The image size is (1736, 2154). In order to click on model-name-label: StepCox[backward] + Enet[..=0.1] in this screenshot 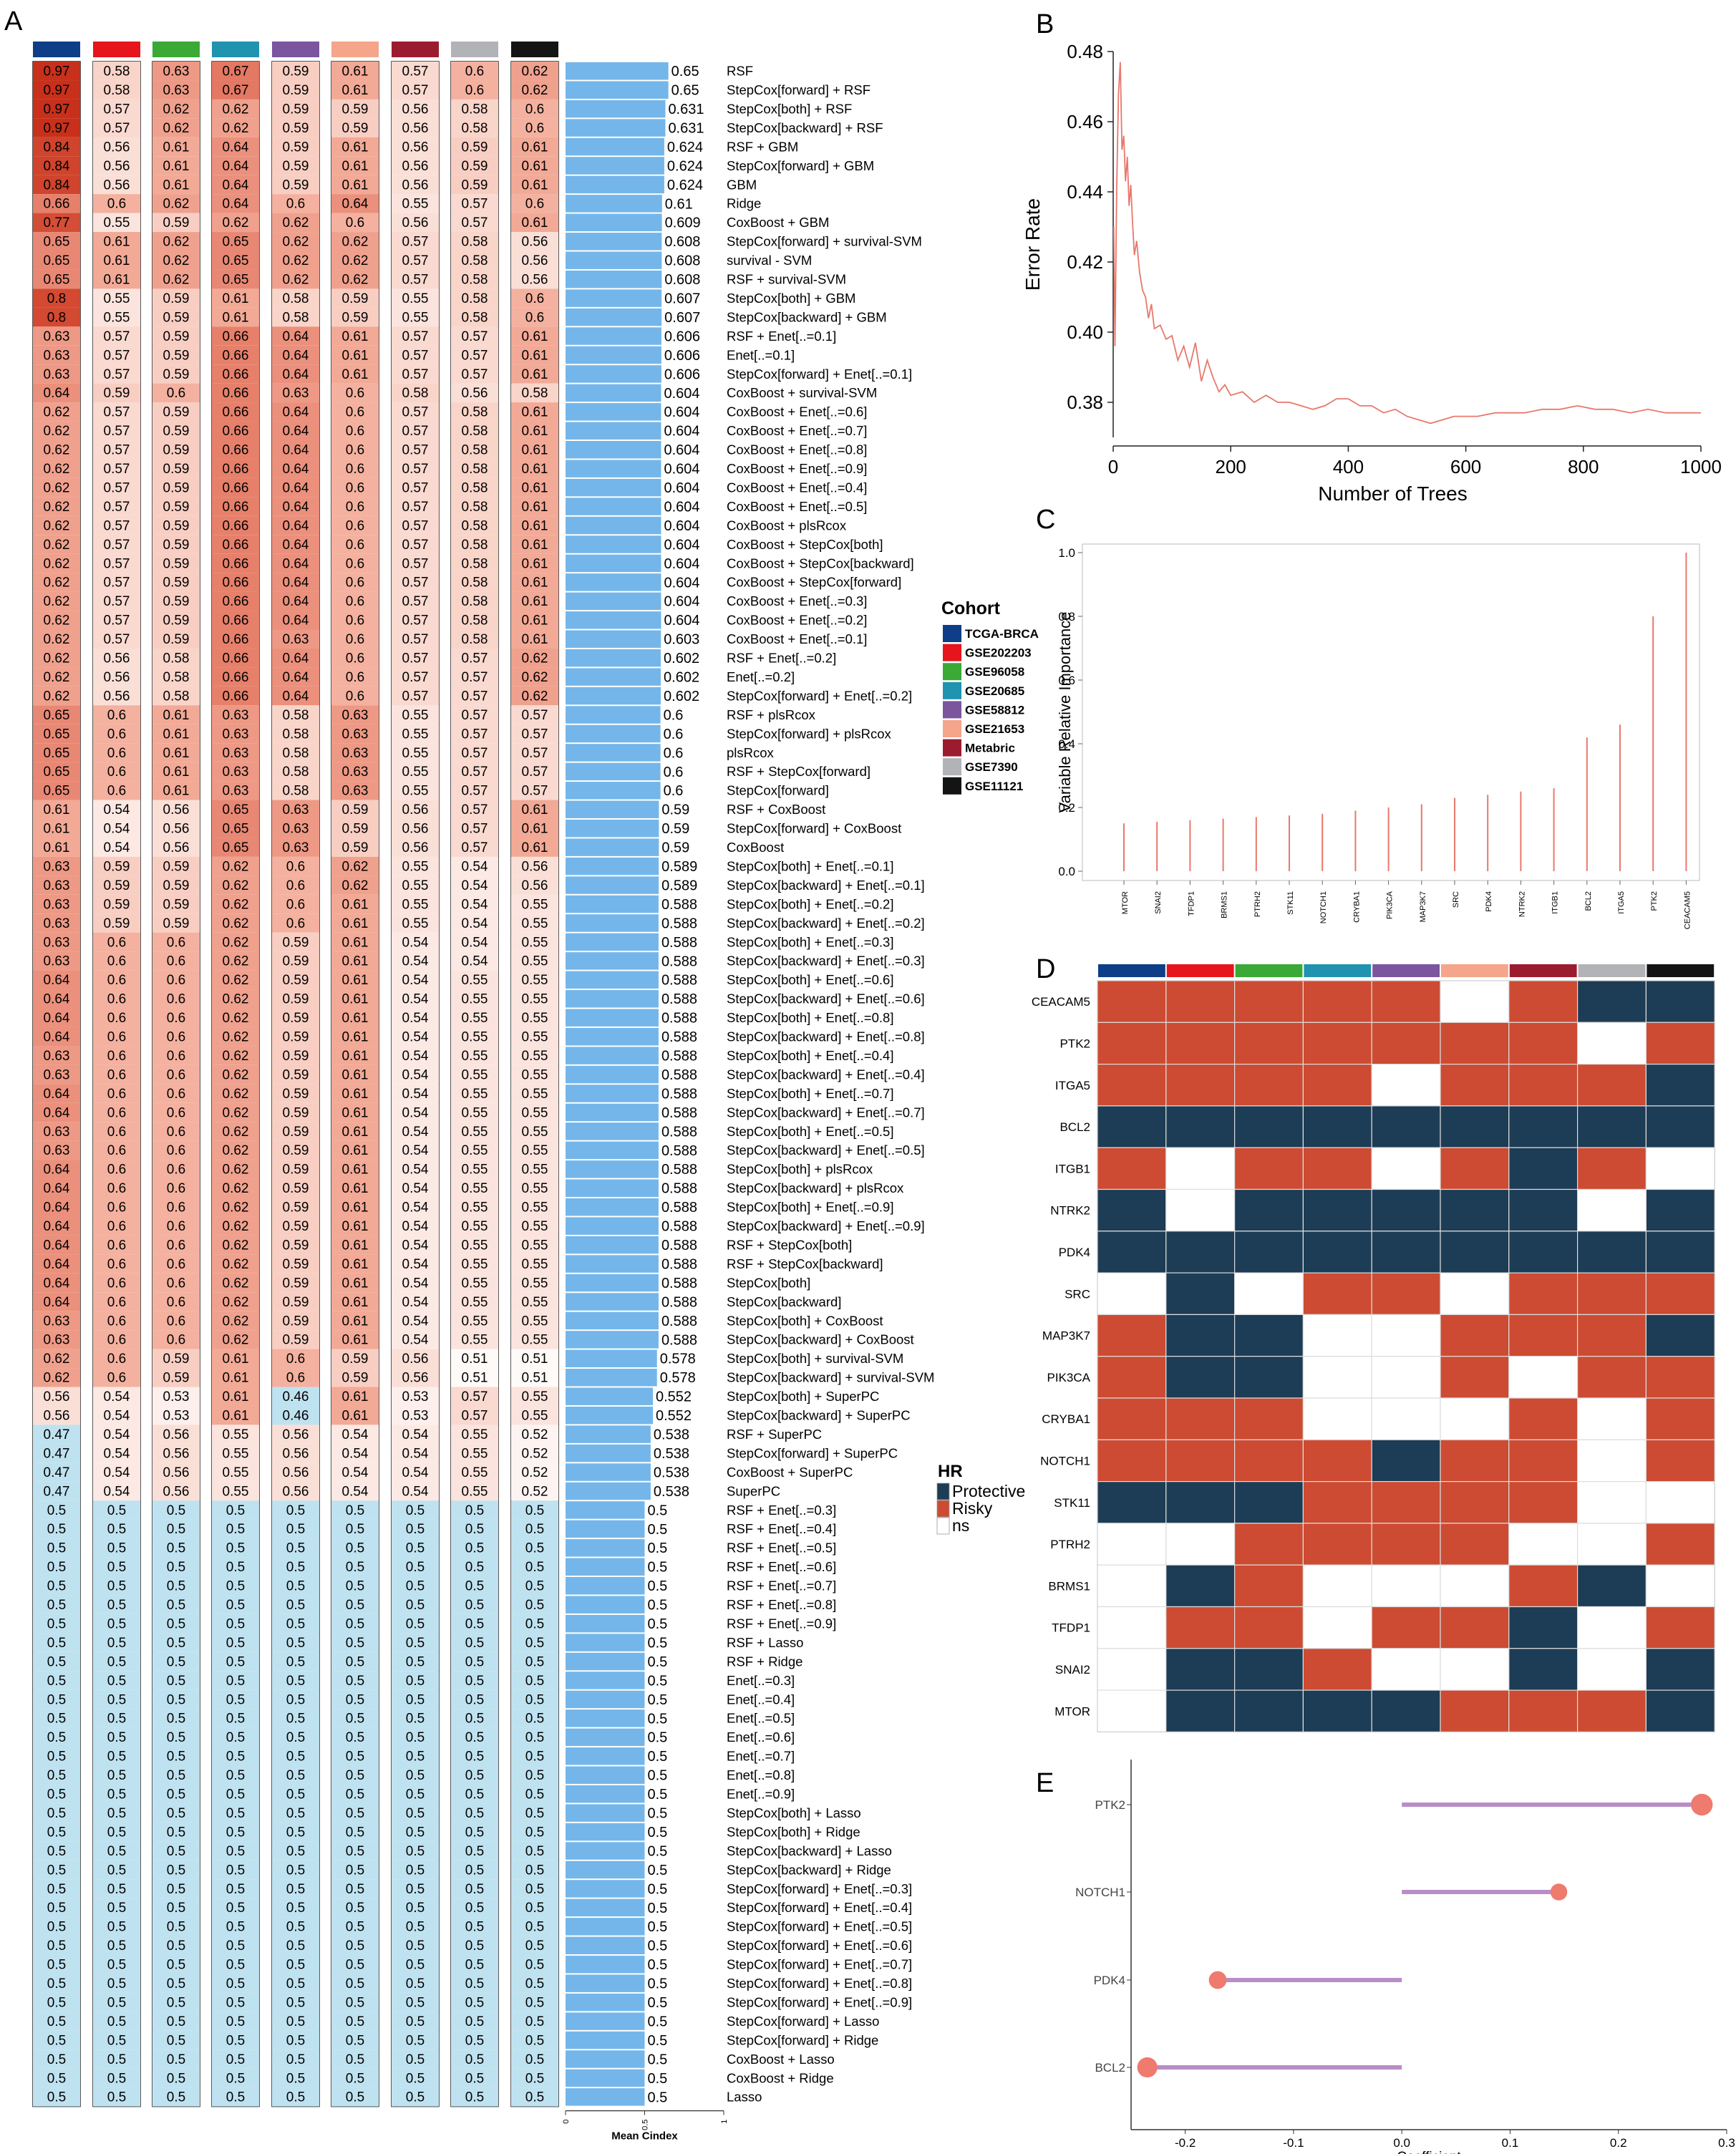, I will do `click(826, 885)`.